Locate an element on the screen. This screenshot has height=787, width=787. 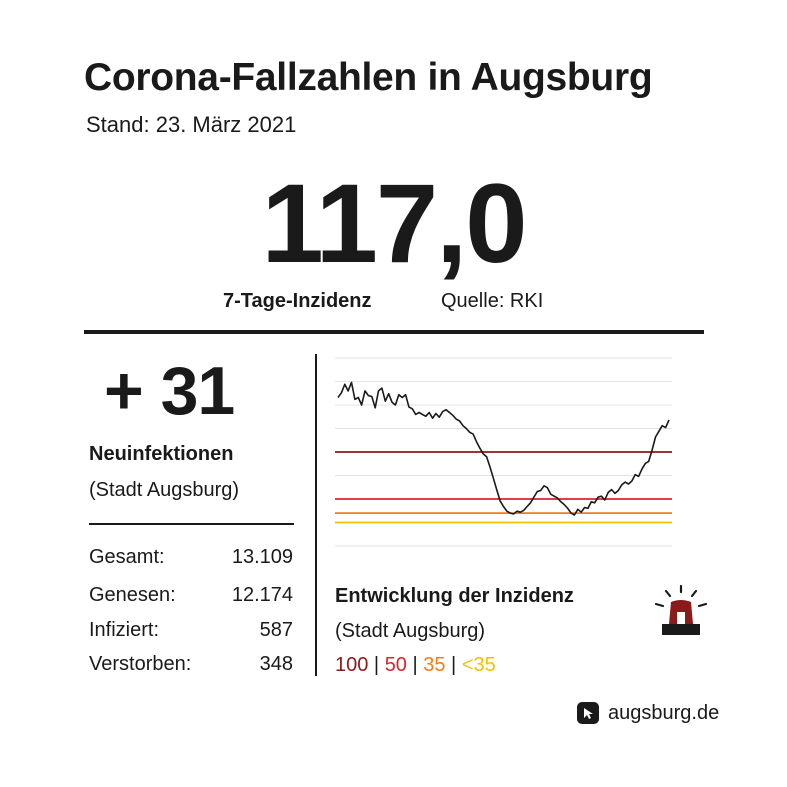
legend-item-100: 100 is located at coordinates (352, 665).